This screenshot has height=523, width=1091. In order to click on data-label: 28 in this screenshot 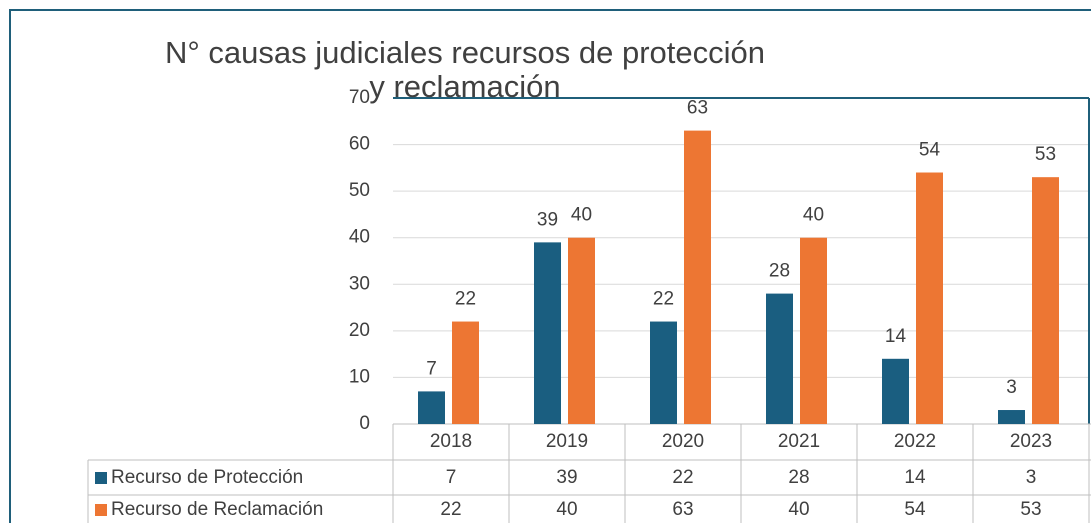, I will do `click(779, 271)`.